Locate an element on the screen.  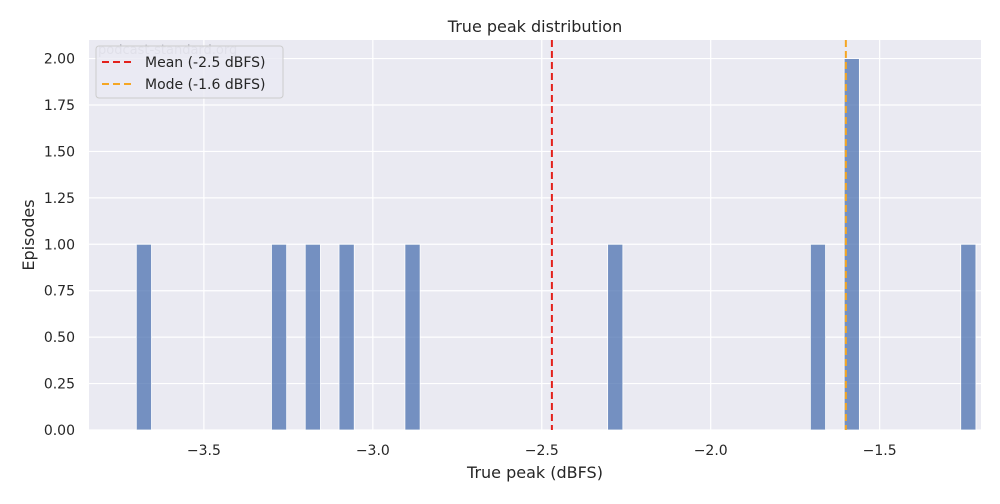
y-tick-label: 1.50 is located at coordinates (59, 152).